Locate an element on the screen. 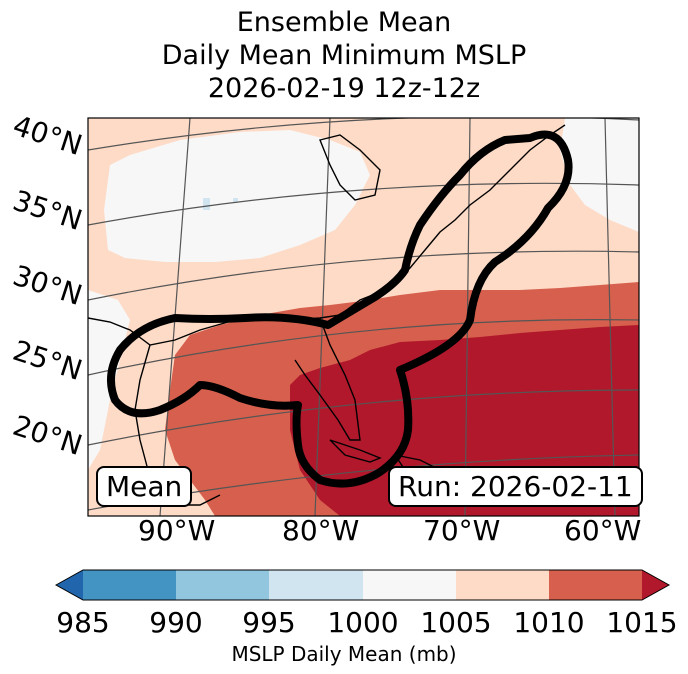  field-995-1000-speck is located at coordinates (206, 204).